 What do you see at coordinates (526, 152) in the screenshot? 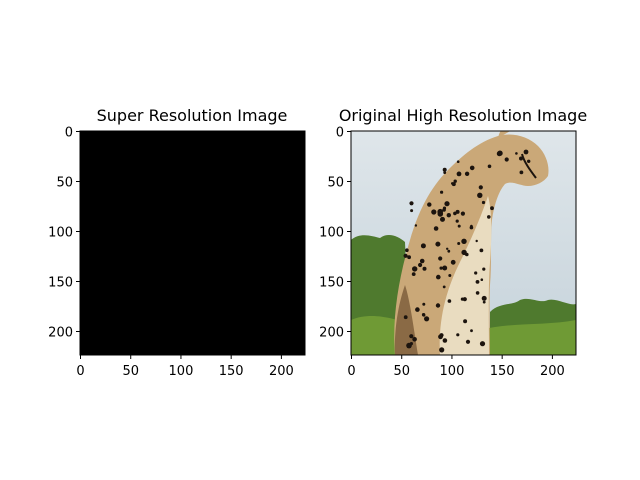
I see `cheetah-eye` at bounding box center [526, 152].